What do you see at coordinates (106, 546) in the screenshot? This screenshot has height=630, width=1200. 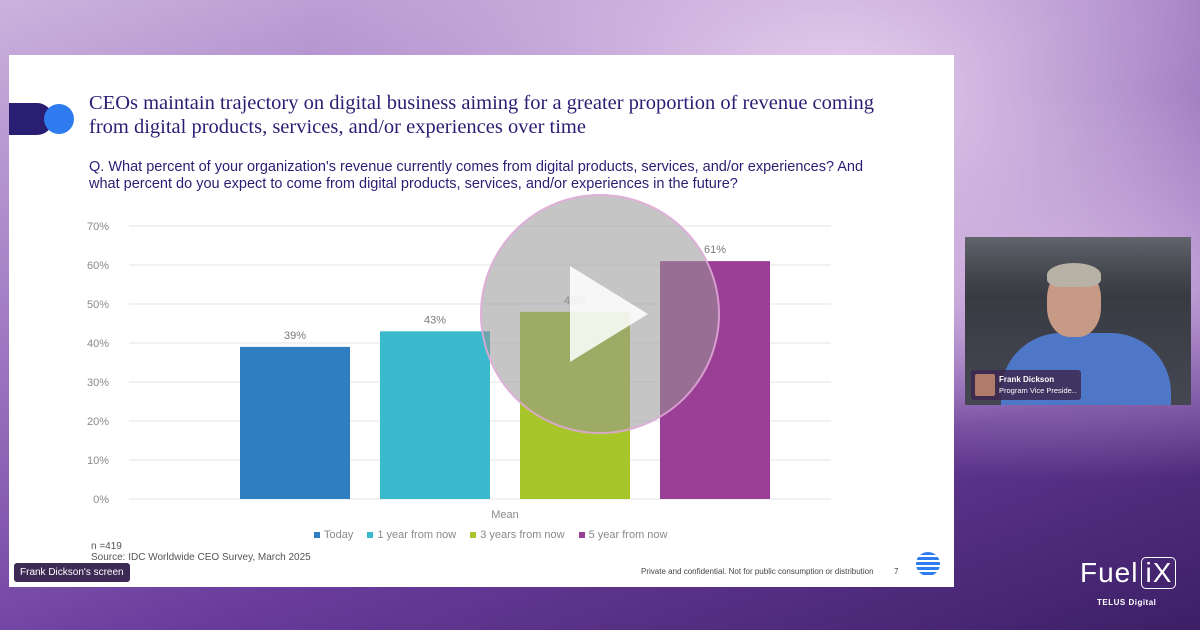 I see `sample-size: n =419` at bounding box center [106, 546].